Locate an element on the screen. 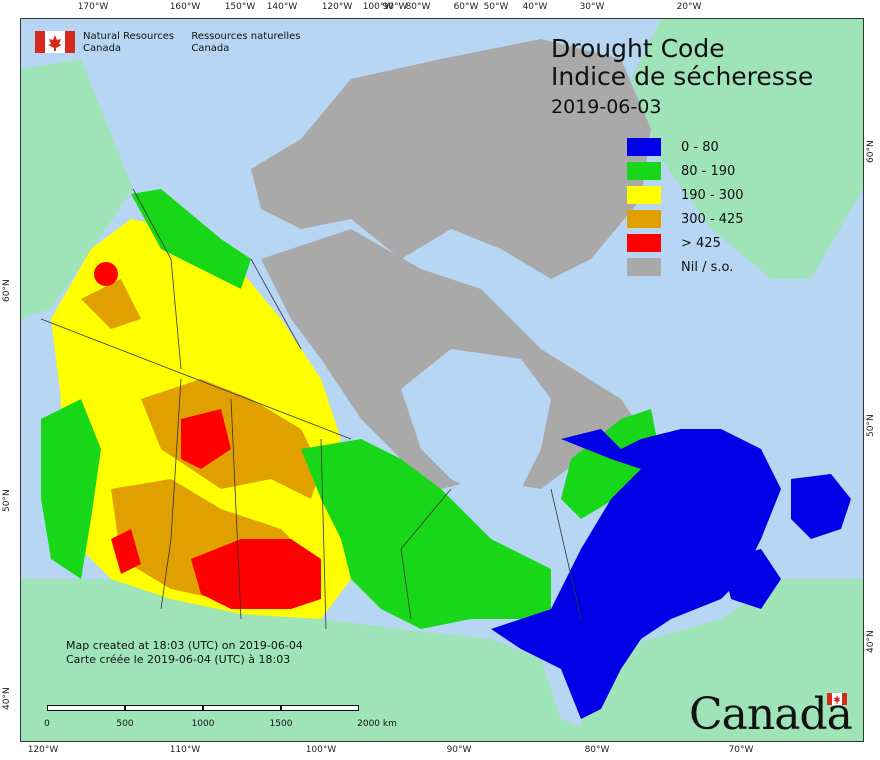 Image resolution: width=880 pixels, height=760 pixels. legend-label: 80 - 190 is located at coordinates (708, 171).